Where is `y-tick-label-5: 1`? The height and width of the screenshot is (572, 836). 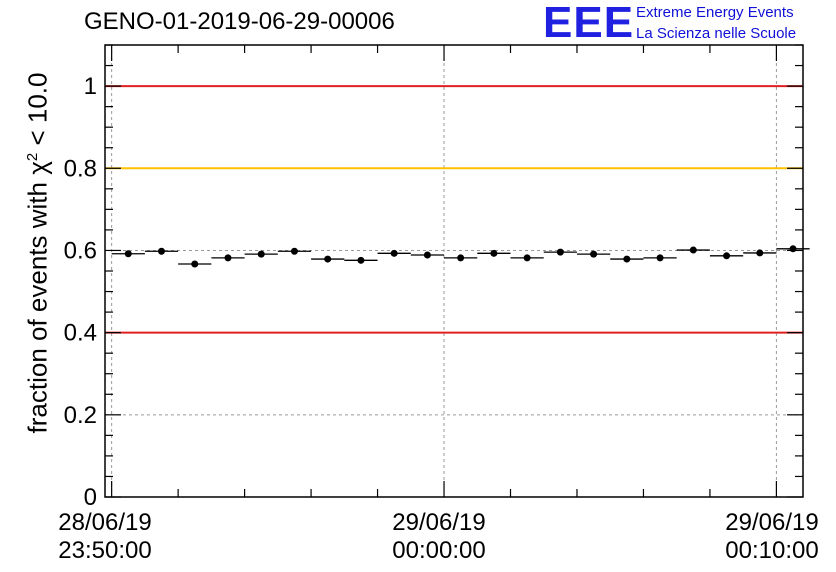
y-tick-label-5: 1 is located at coordinates (90, 86).